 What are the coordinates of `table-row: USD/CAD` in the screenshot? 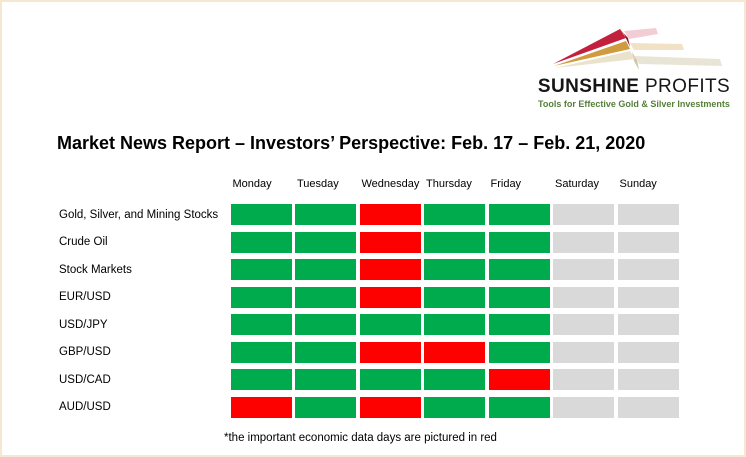 It's located at (369, 379).